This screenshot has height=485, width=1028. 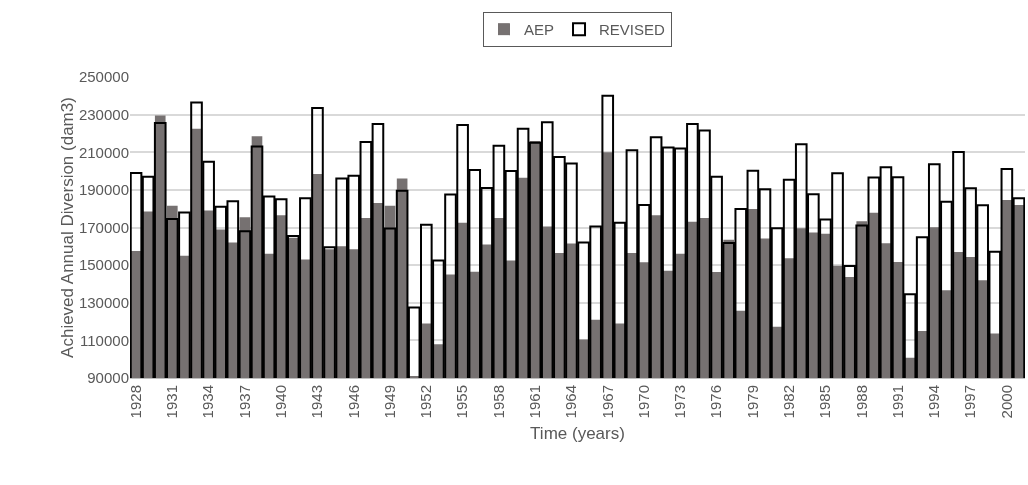 What do you see at coordinates (716, 402) in the screenshot?
I see `x-tick-label: 1976` at bounding box center [716, 402].